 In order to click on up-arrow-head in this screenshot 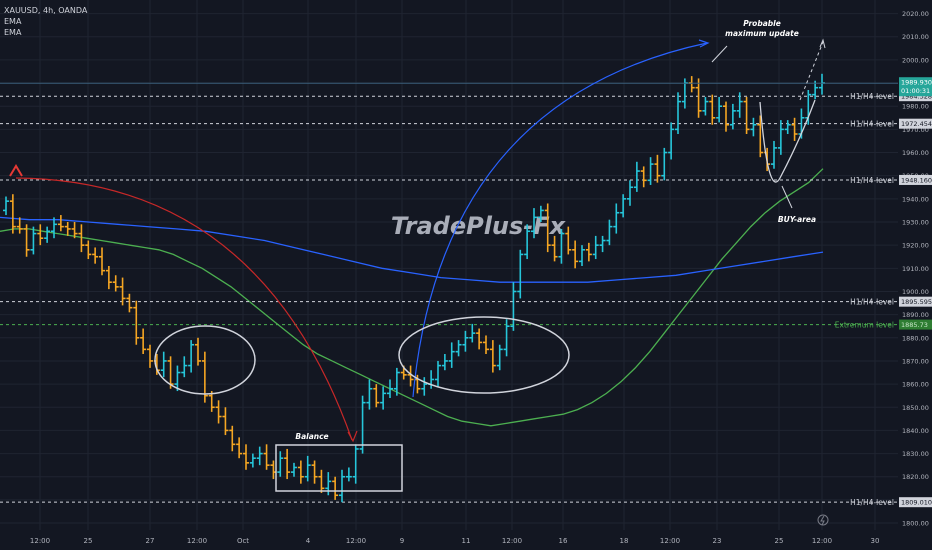, I will do `click(704, 43)`.